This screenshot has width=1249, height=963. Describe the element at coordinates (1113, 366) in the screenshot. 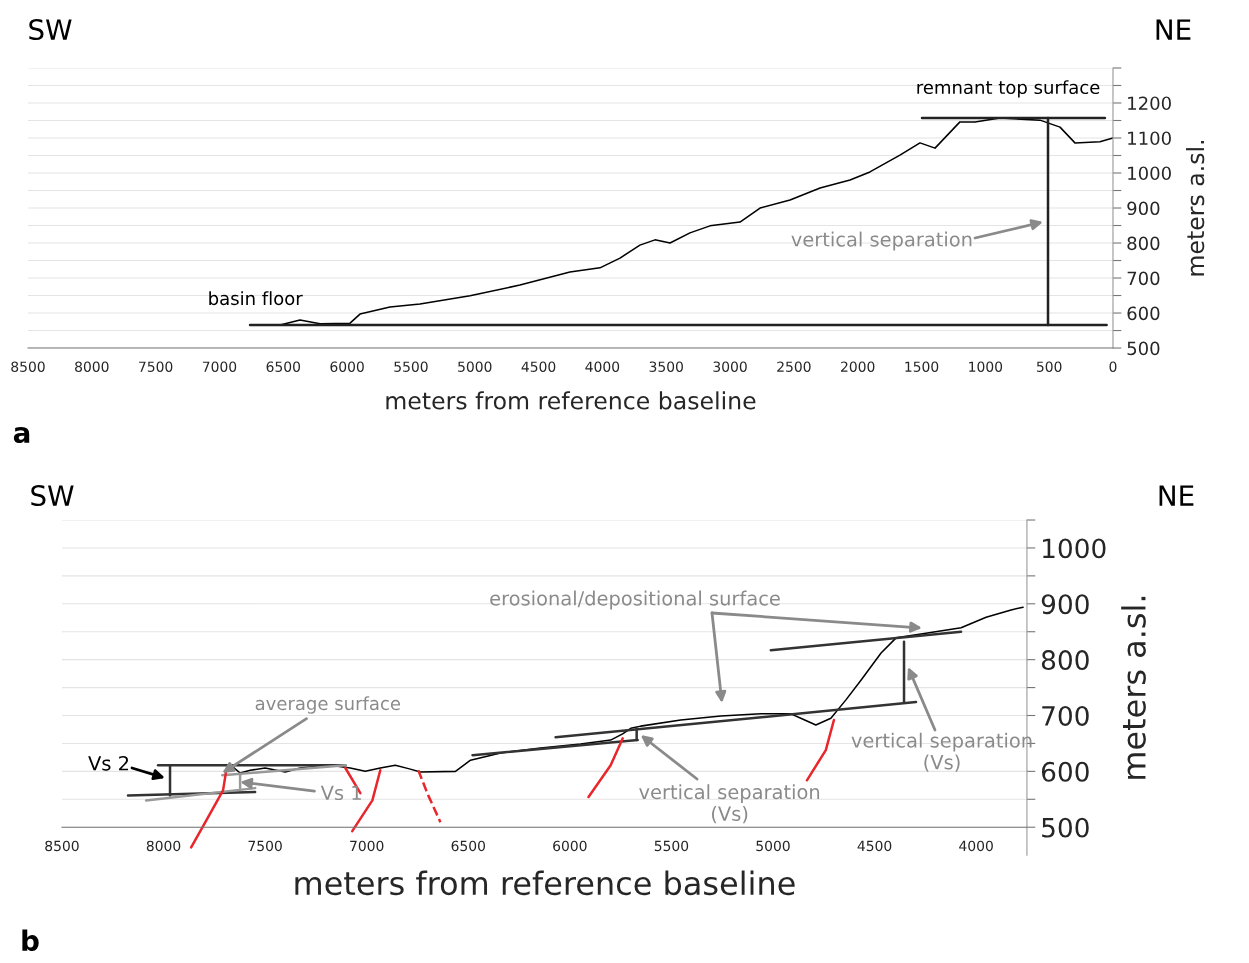

I see `x-tick-label: 0` at that location.